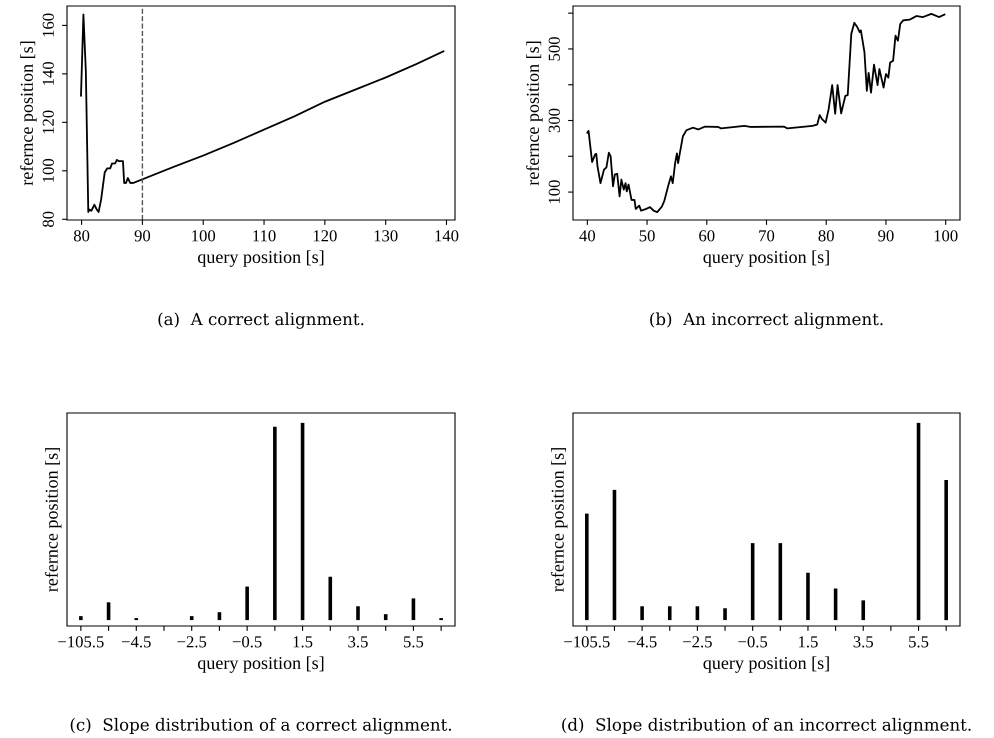 This screenshot has width=994, height=738. What do you see at coordinates (647, 236) in the screenshot?
I see `x-tick-label: 50` at bounding box center [647, 236].